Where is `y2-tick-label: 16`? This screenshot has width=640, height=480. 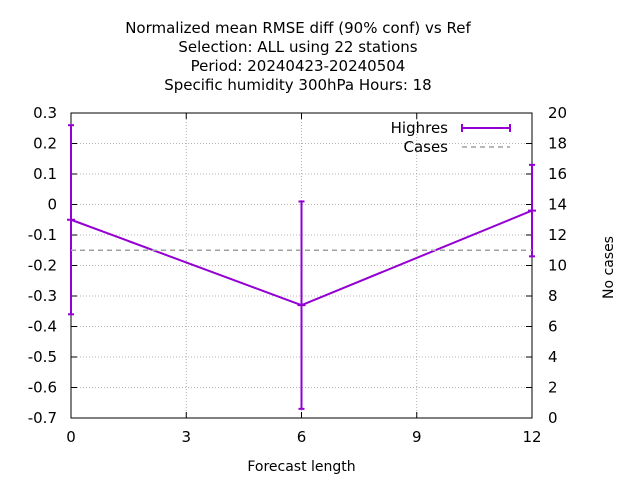
y2-tick-label: 16 is located at coordinates (557, 174).